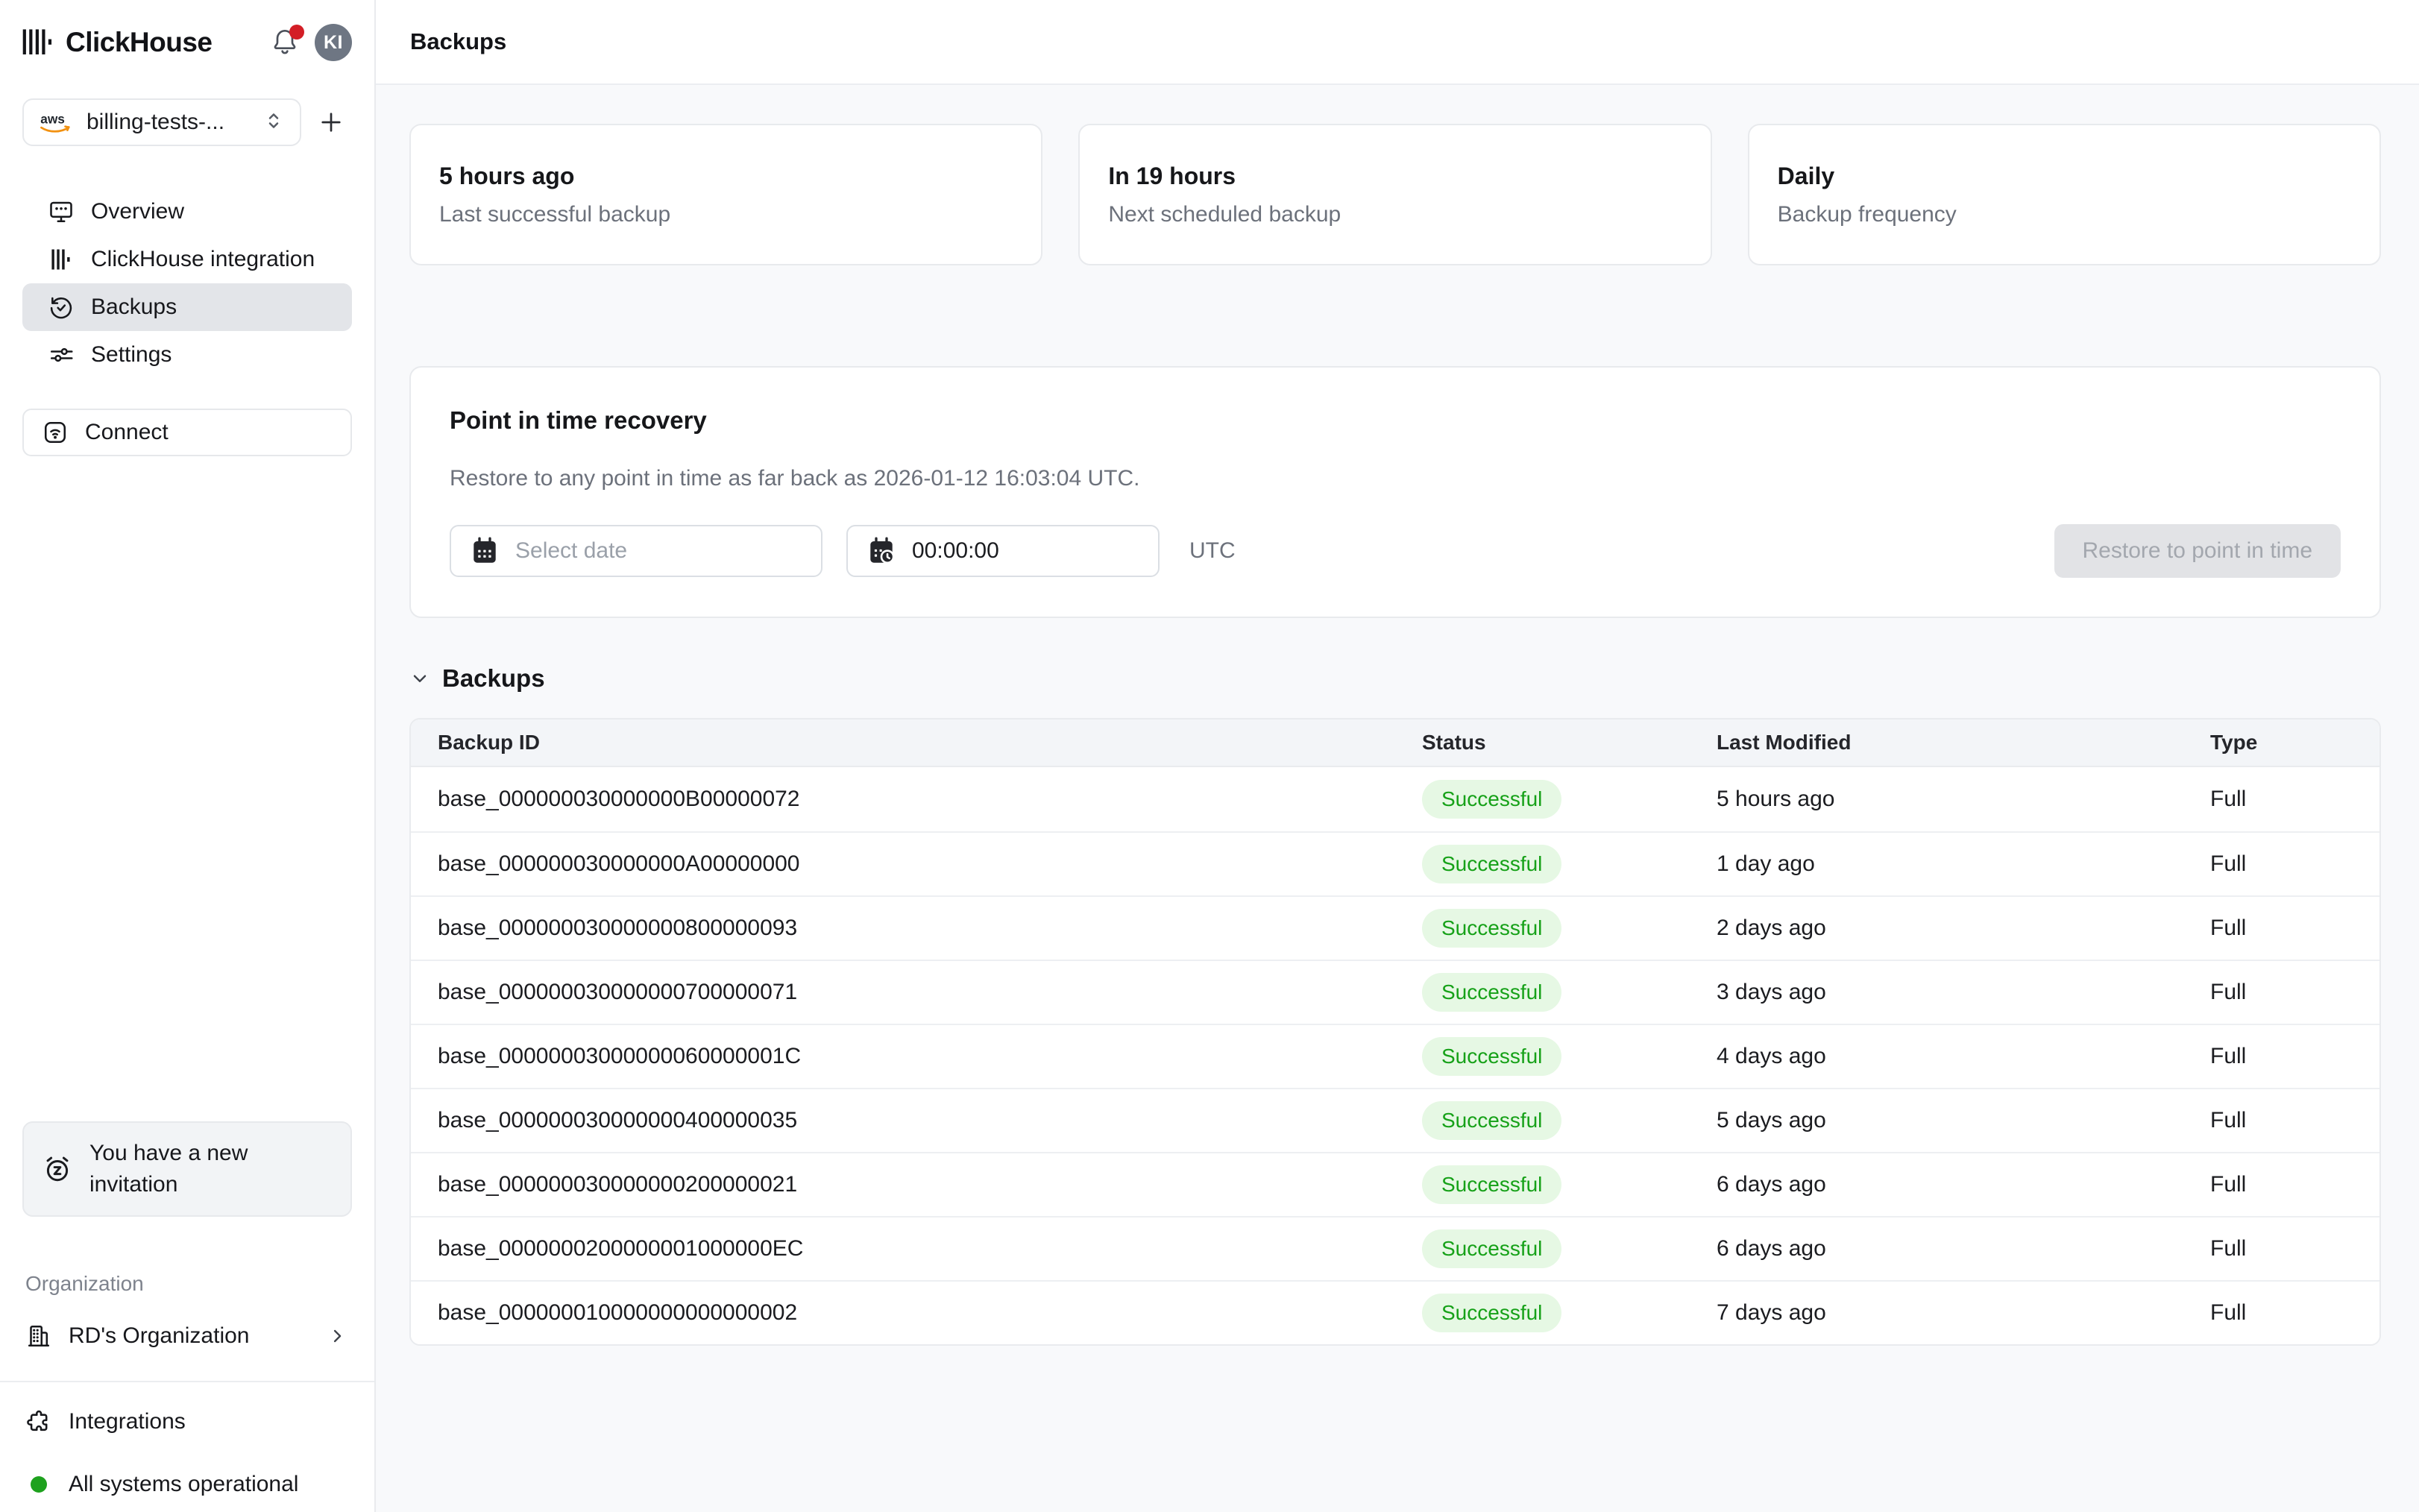  Describe the element at coordinates (1771, 992) in the screenshot. I see `last-modified: 3 days ago` at that location.